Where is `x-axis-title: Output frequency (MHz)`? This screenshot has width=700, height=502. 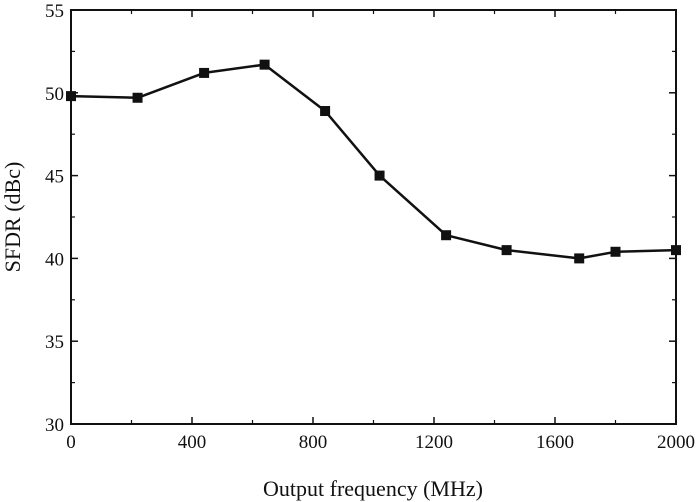
x-axis-title: Output frequency (MHz) is located at coordinates (373, 488).